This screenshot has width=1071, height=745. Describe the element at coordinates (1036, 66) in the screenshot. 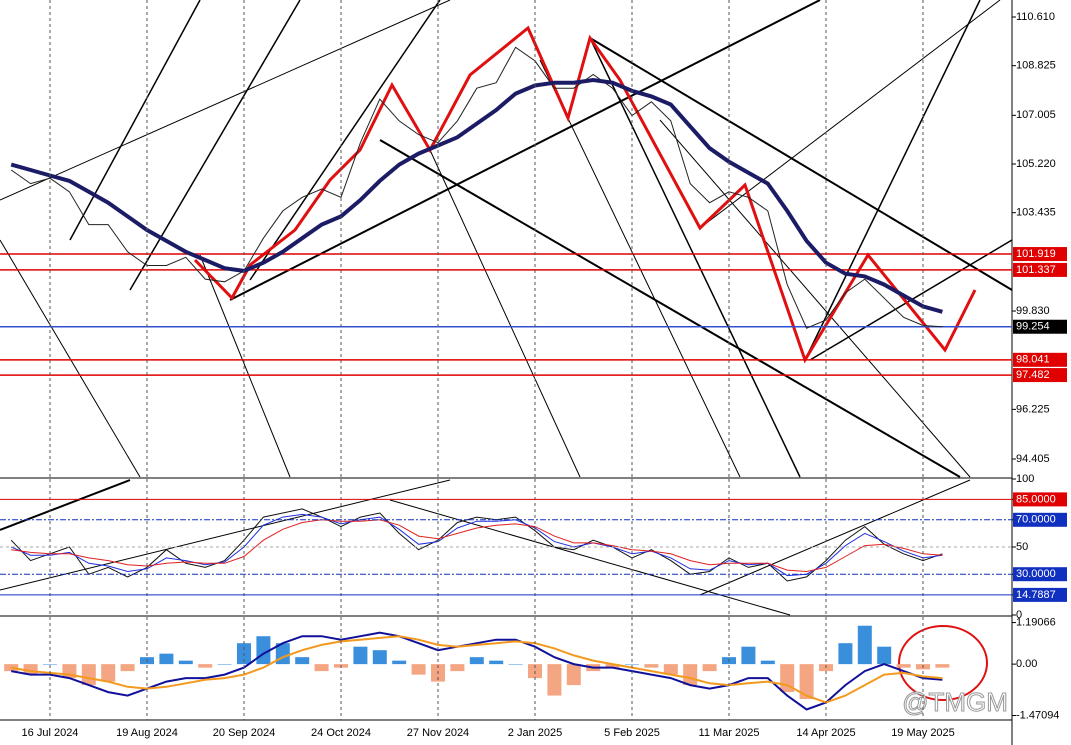

I see `y-tick-label: 108.825` at that location.